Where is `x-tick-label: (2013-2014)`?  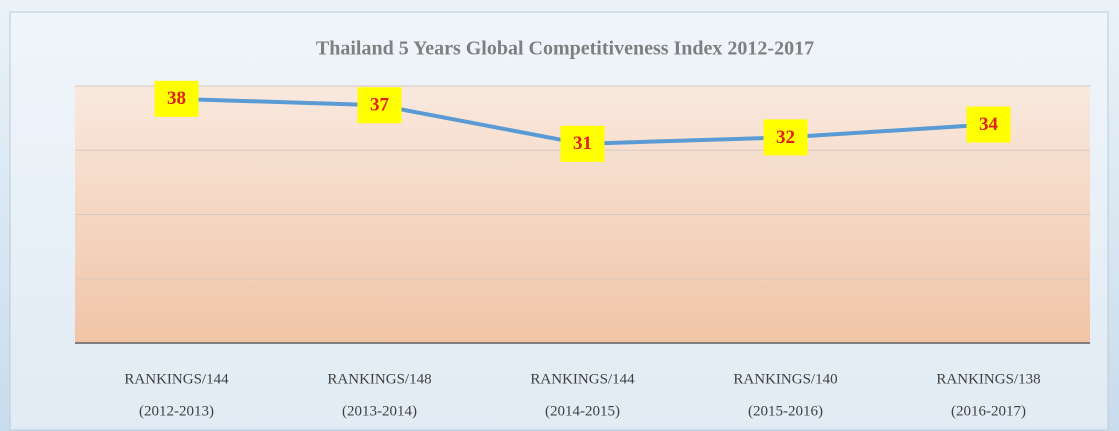 x-tick-label: (2013-2014) is located at coordinates (379, 411).